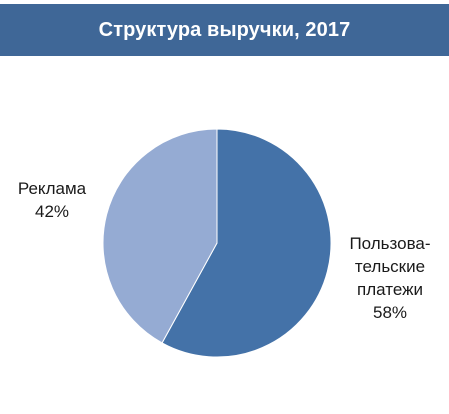 This screenshot has width=449, height=414. I want to click on slice-label-payments: Пользова- тельские платежи 58%, so click(389, 278).